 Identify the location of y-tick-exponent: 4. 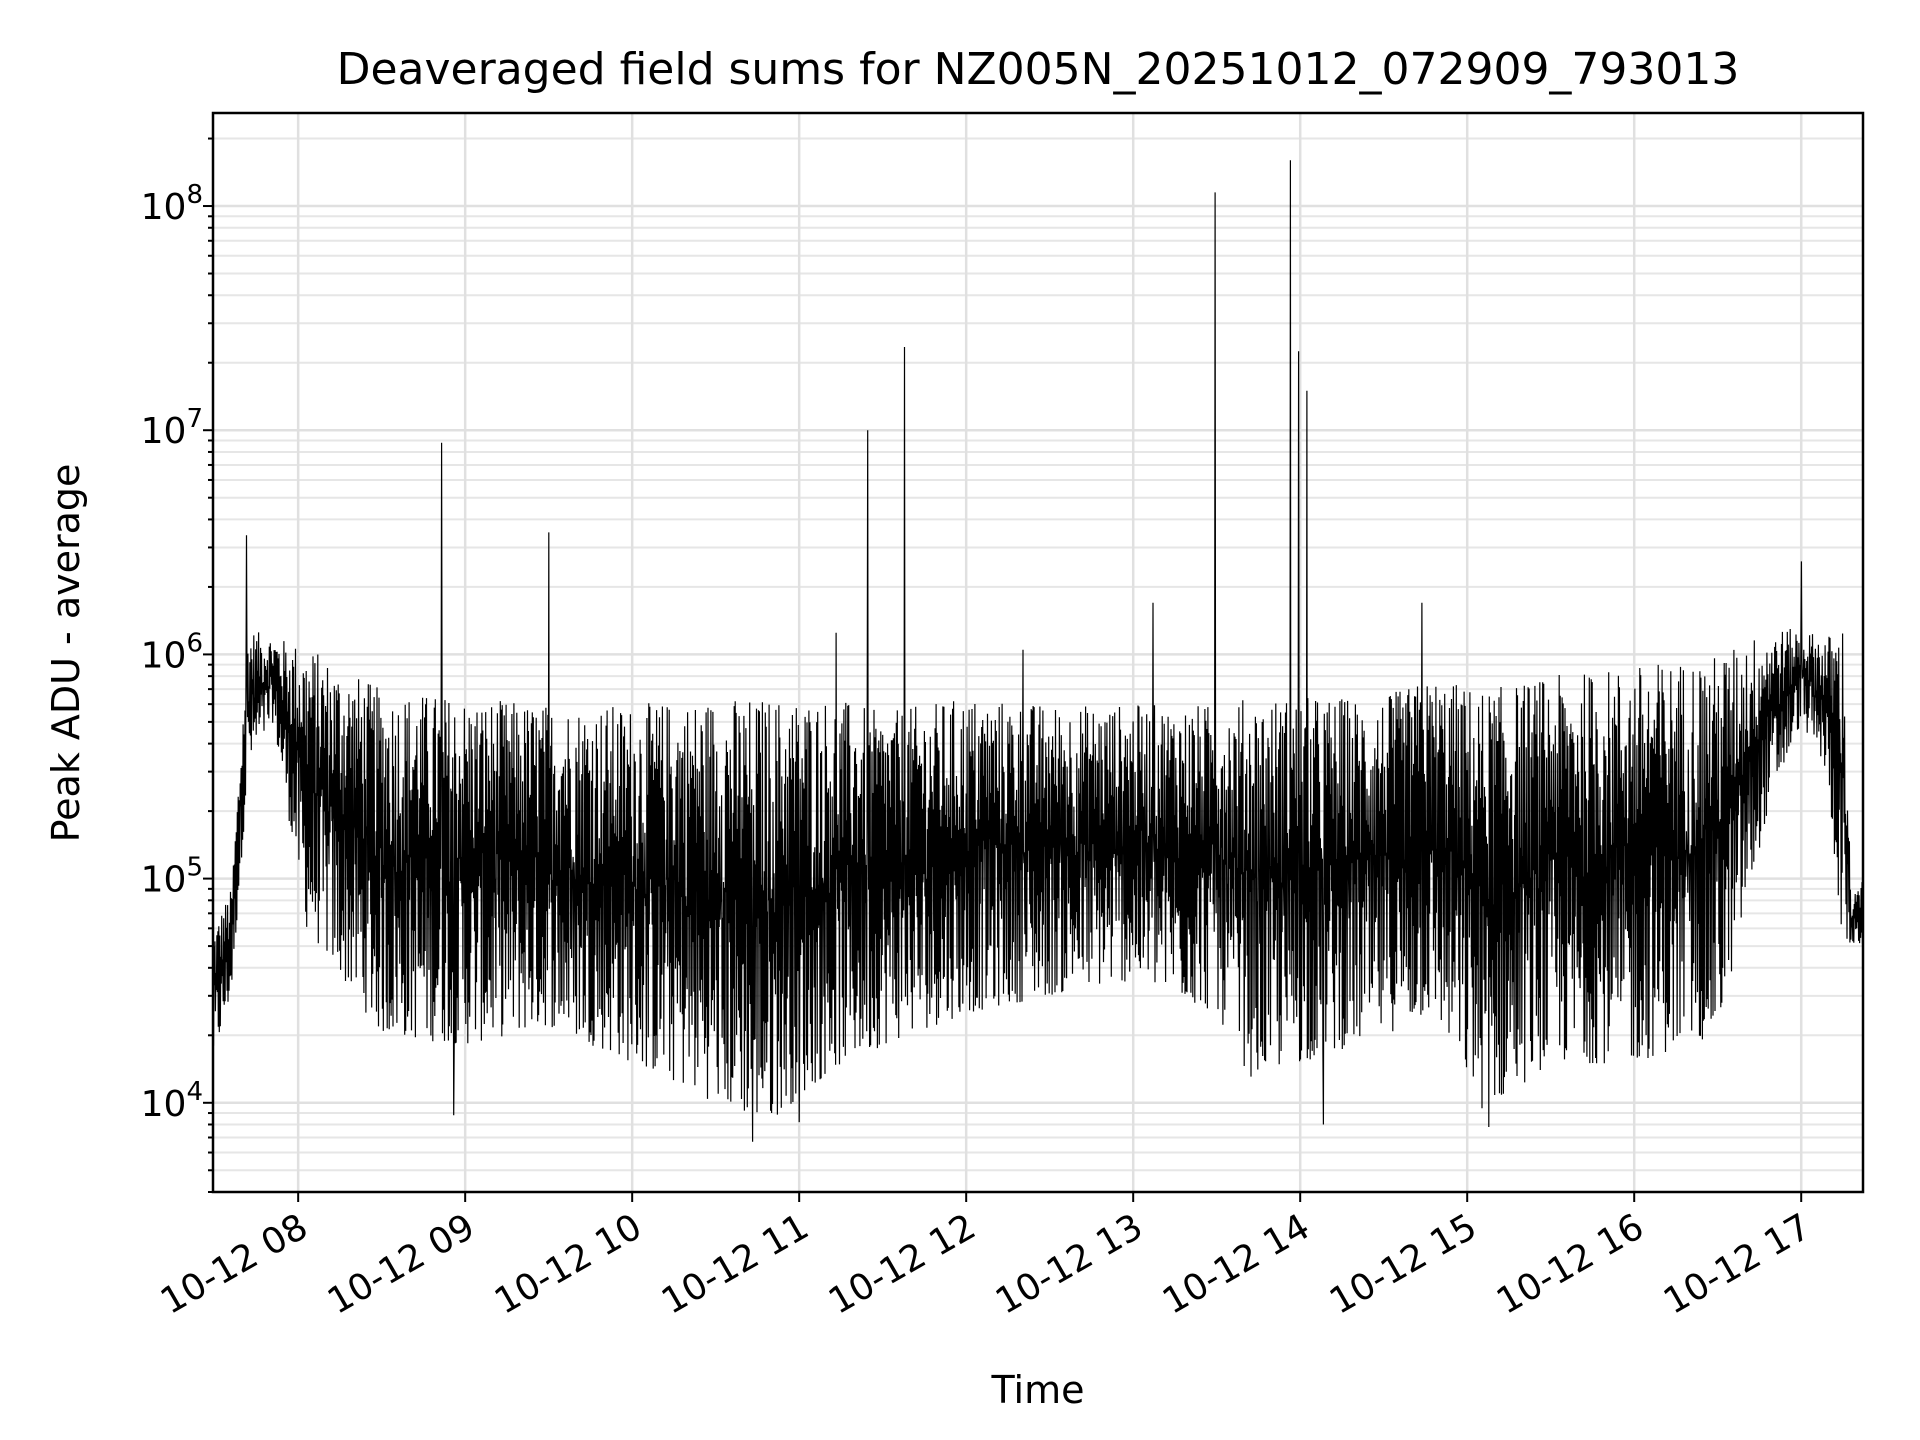
(194, 1092).